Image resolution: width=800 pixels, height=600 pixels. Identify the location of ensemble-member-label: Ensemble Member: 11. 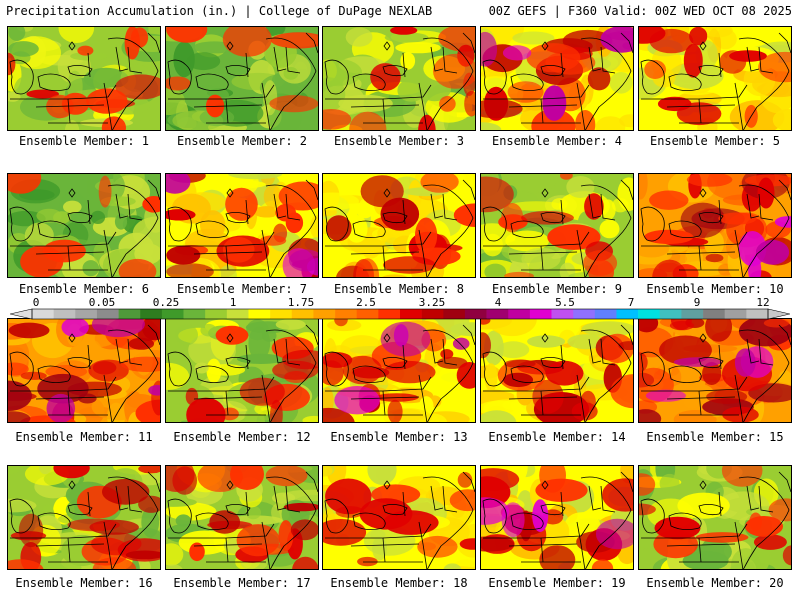
(84, 437).